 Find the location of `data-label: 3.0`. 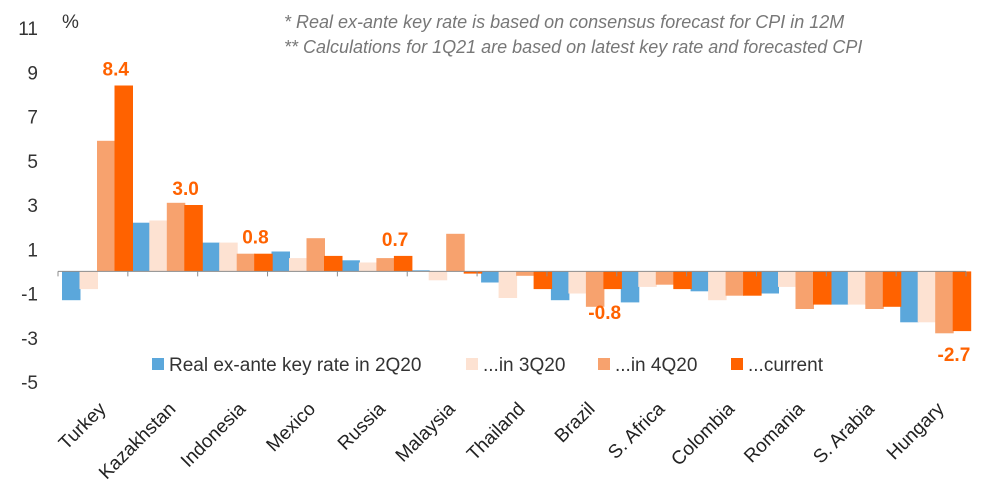

data-label: 3.0 is located at coordinates (185, 189).